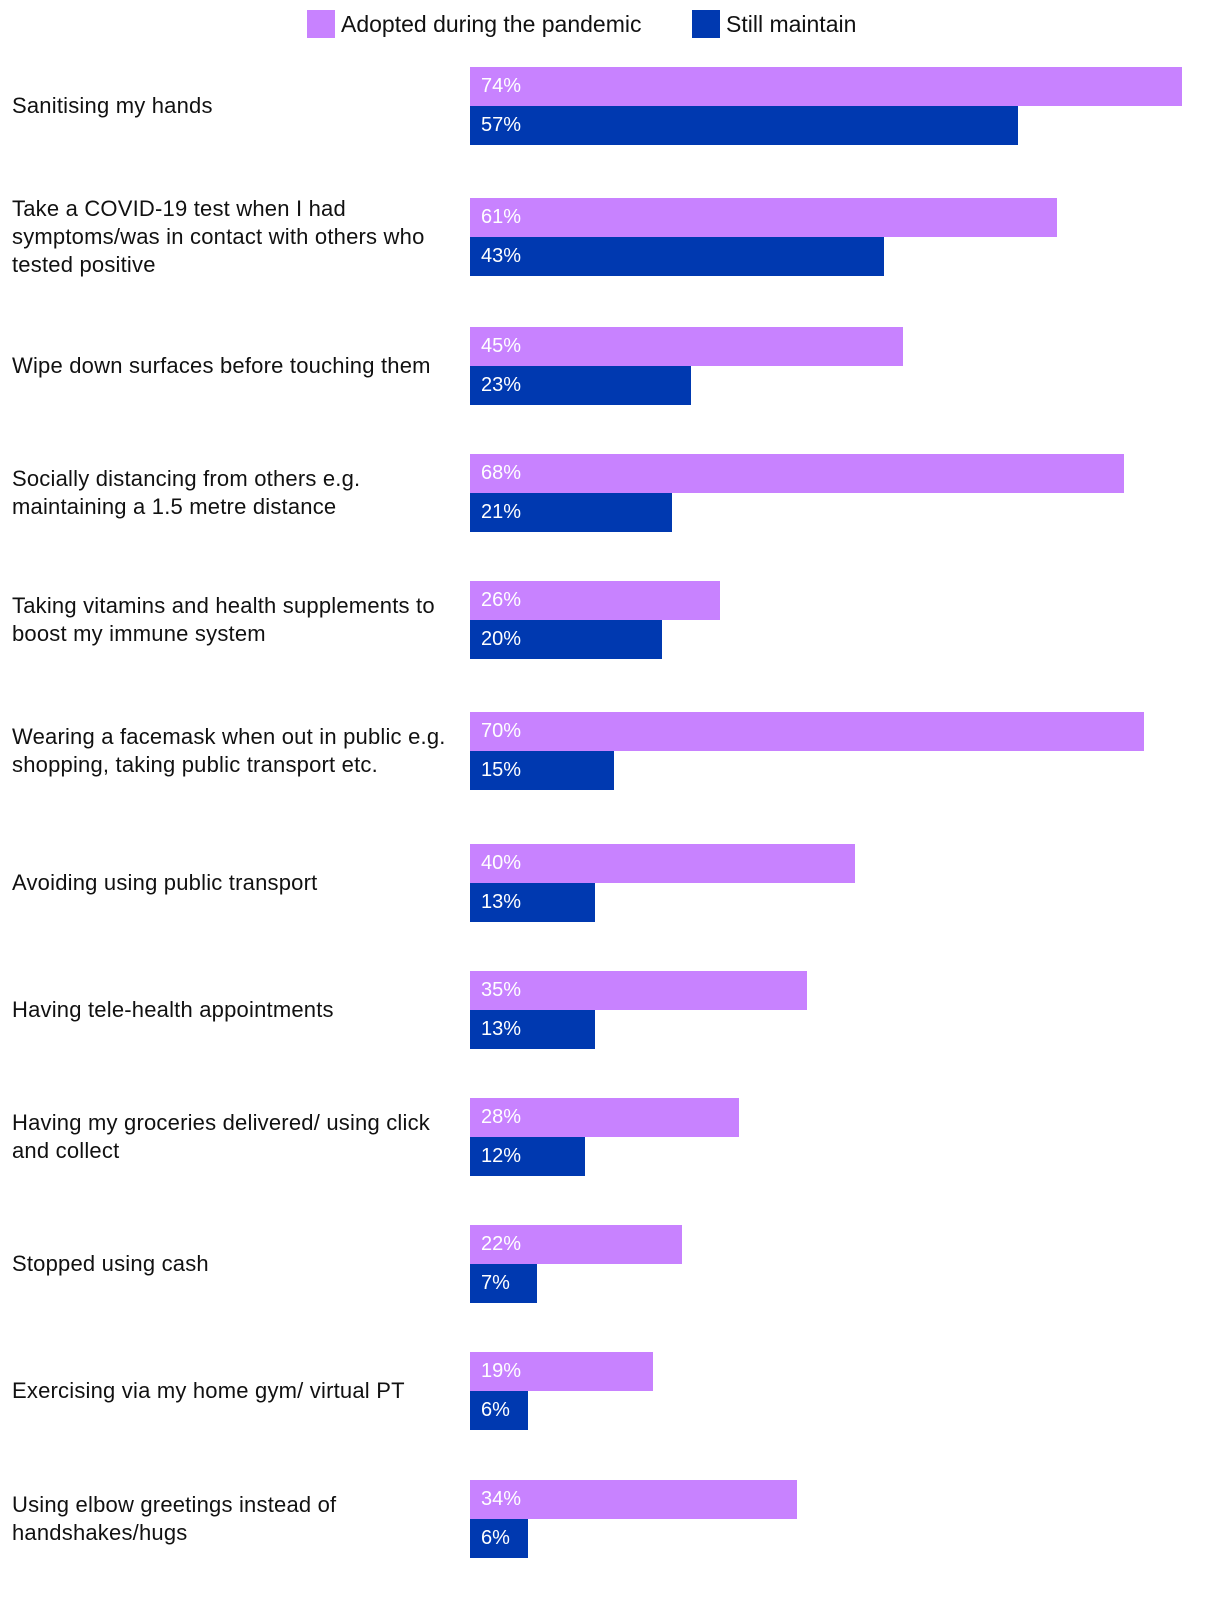 The image size is (1220, 1602). What do you see at coordinates (491, 23) in the screenshot?
I see `legend-label-adopted: Adopted during the pandemic` at bounding box center [491, 23].